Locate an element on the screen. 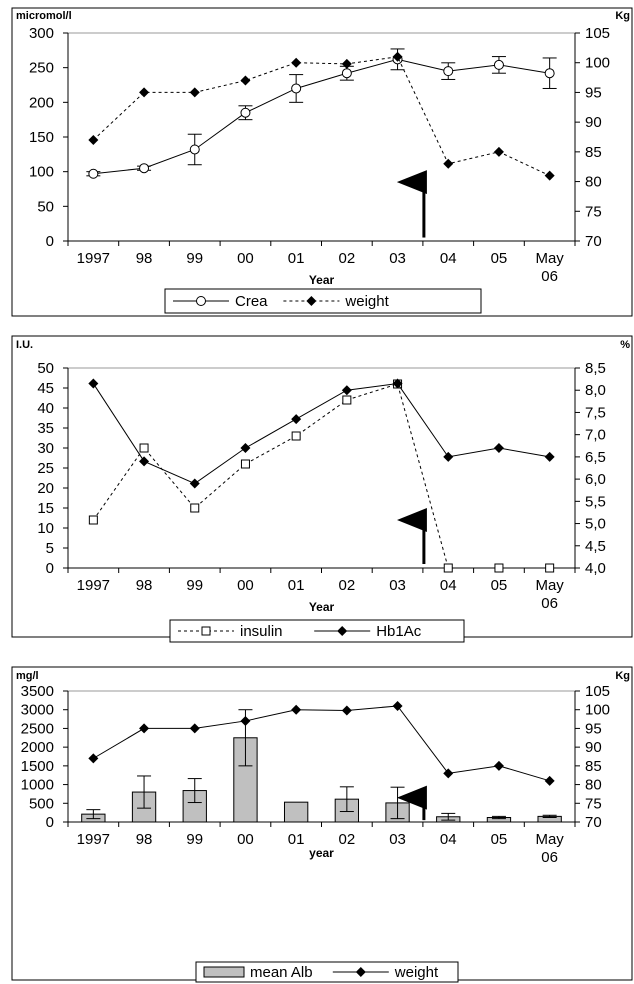  right-tick-label: 95 is located at coordinates (593, 92).